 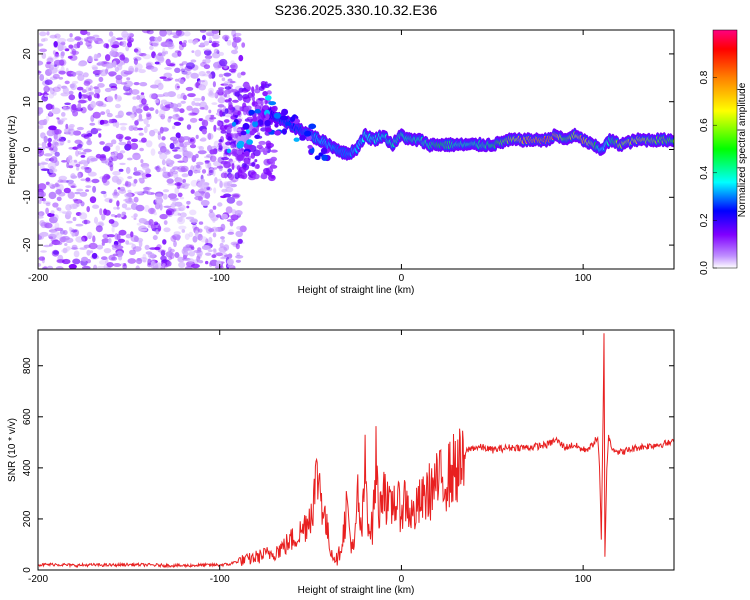 I want to click on y-tick-label: 600, so click(x=27, y=416).